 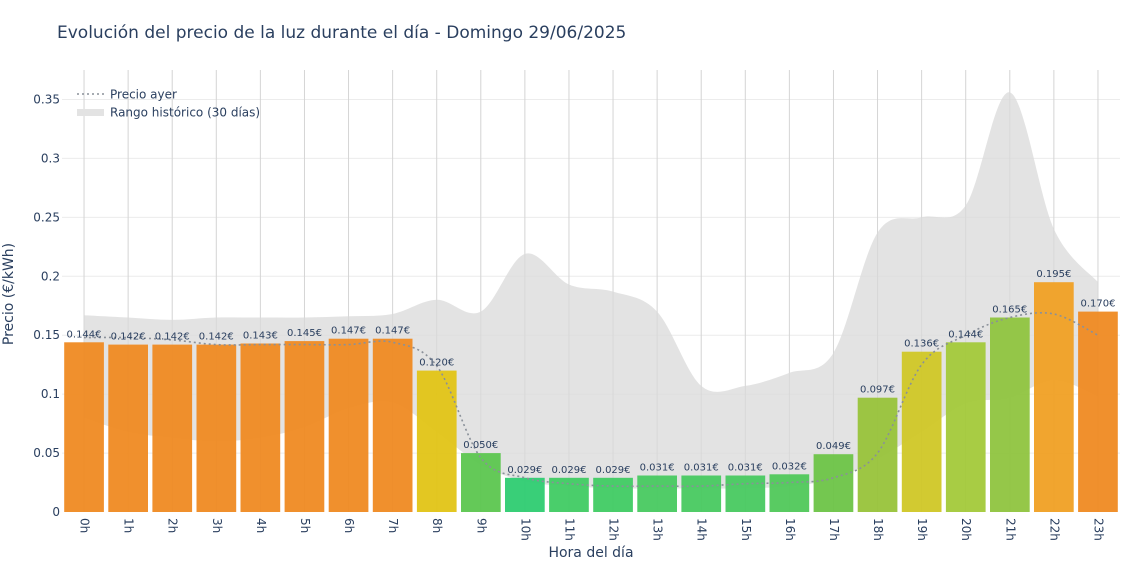 What do you see at coordinates (965, 427) in the screenshot?
I see `bar-20h` at bounding box center [965, 427].